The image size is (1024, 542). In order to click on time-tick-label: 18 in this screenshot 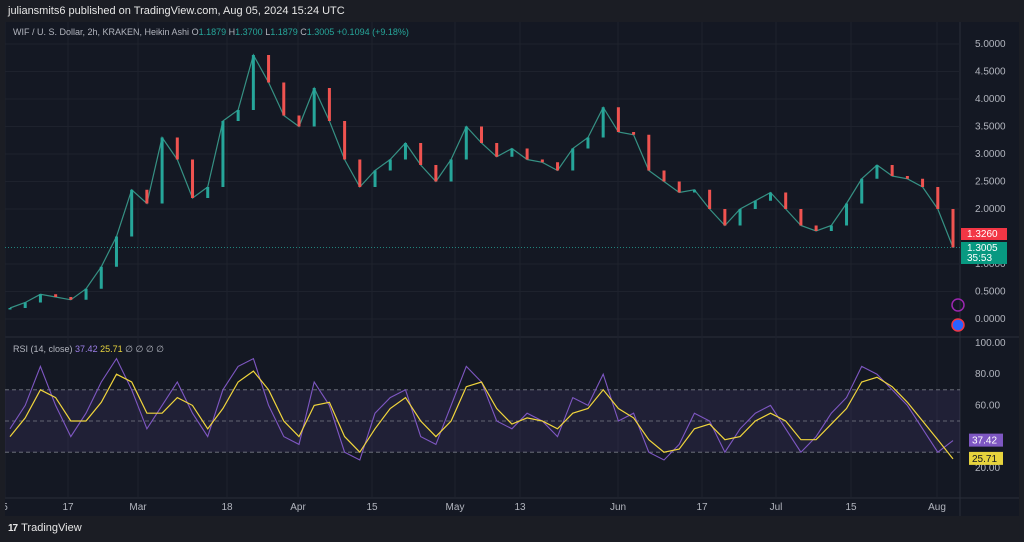, I will do `click(227, 507)`.